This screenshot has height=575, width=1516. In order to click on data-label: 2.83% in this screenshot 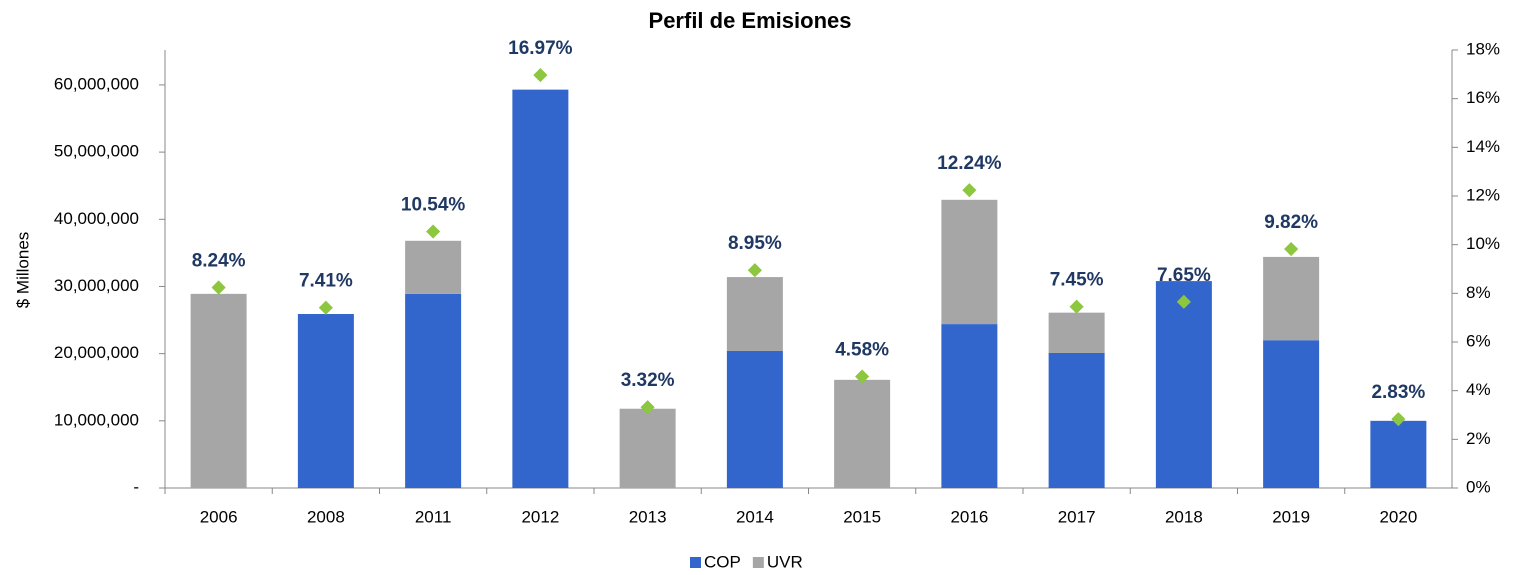, I will do `click(1398, 392)`.